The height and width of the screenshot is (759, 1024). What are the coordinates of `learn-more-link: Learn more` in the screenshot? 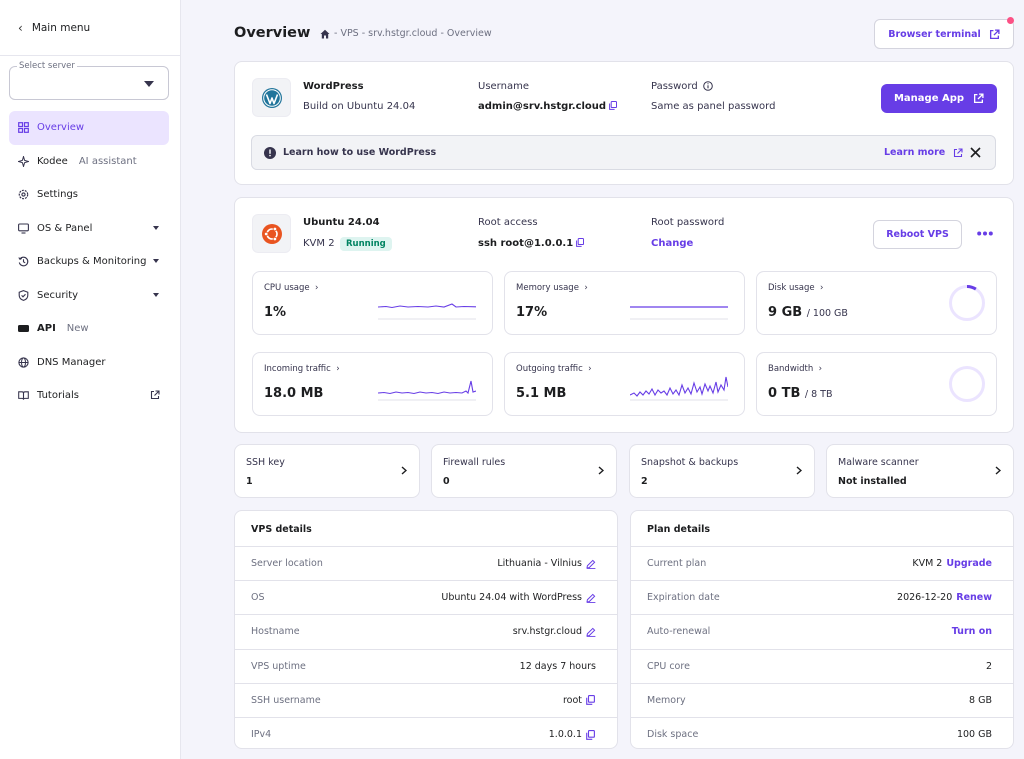 It's located at (923, 152).